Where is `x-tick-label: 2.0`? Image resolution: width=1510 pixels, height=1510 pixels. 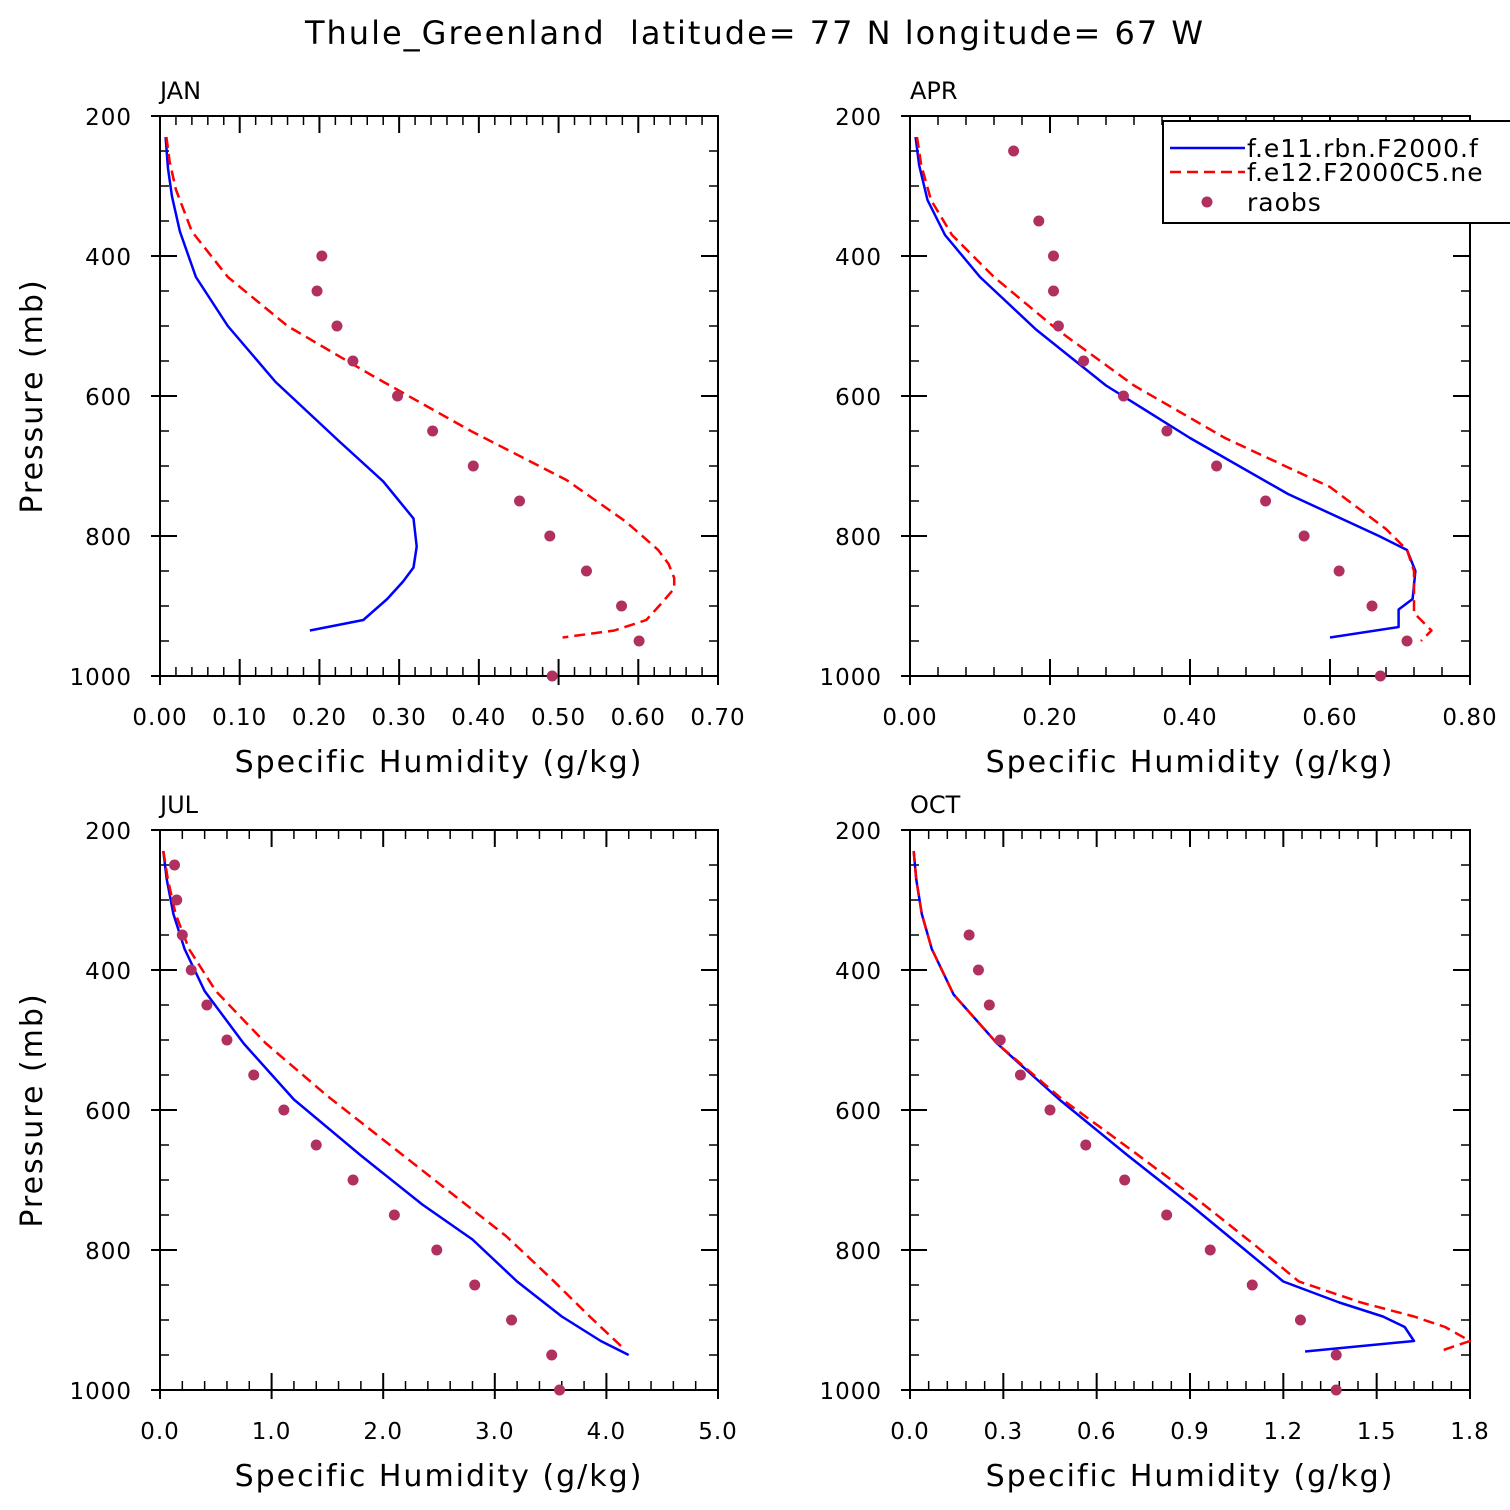
x-tick-label: 2.0 is located at coordinates (383, 1432).